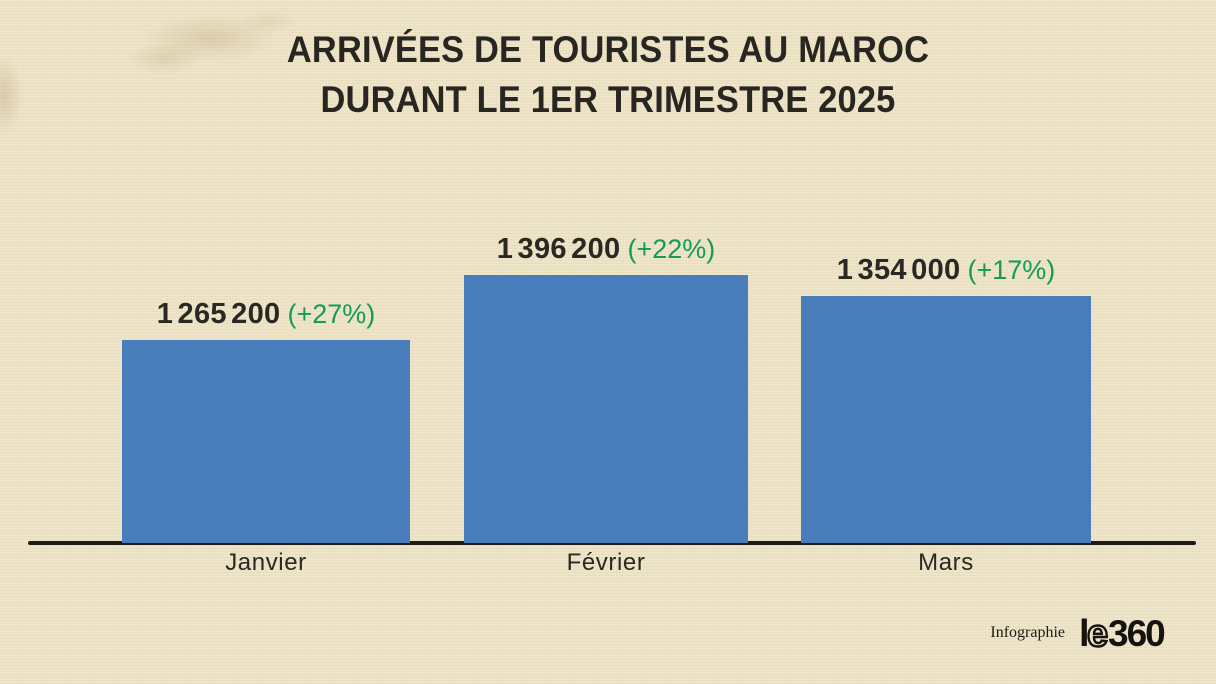 This screenshot has width=1216, height=684. Describe the element at coordinates (218, 314) in the screenshot. I see `bar-value: 1 265 200` at that location.